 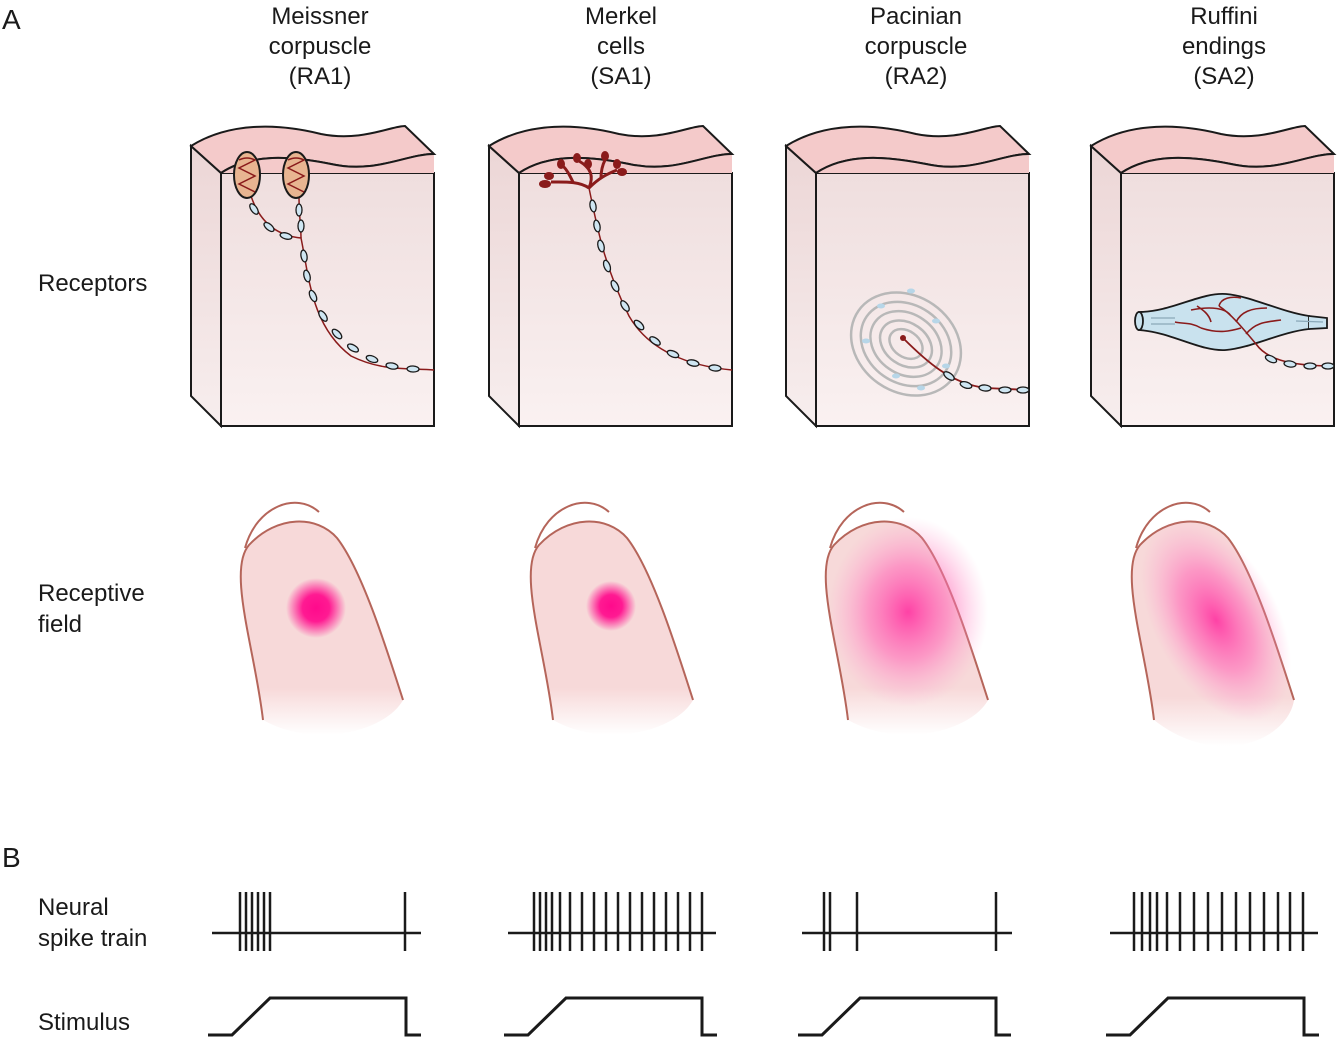 What do you see at coordinates (1224, 16) in the screenshot?
I see `column-title-line: Ruffini` at bounding box center [1224, 16].